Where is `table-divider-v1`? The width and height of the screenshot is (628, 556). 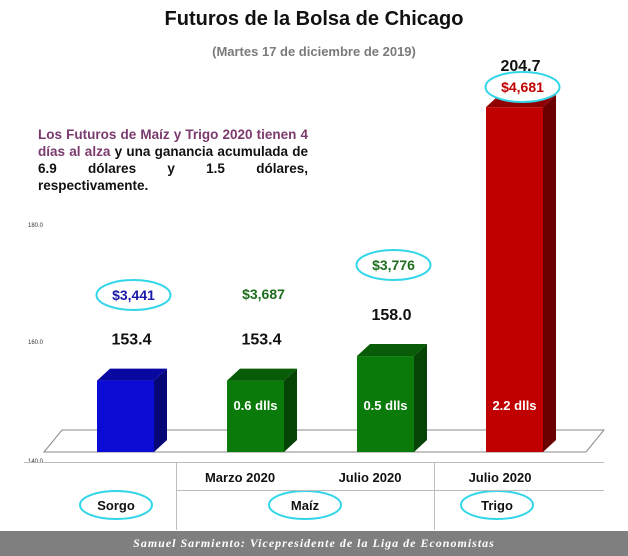
table-divider-v1 is located at coordinates (176, 496).